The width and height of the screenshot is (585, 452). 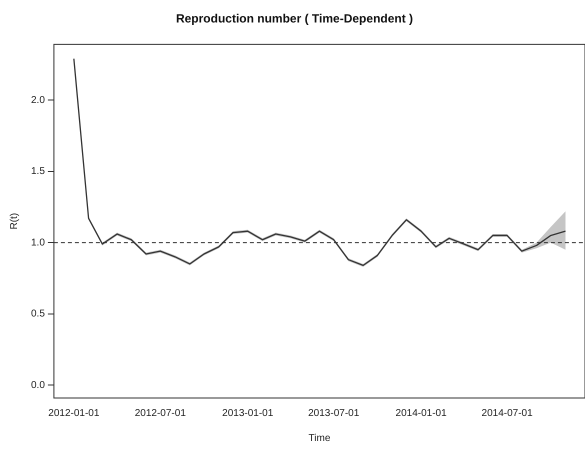 I want to click on y-tick-label: 0.5, so click(x=38, y=314).